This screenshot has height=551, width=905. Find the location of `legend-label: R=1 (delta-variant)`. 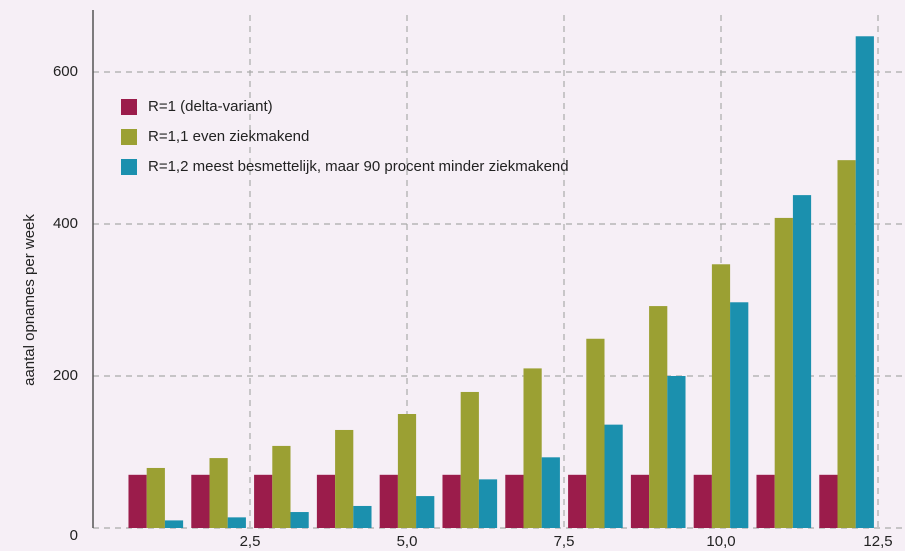

legend-label: R=1 (delta-variant) is located at coordinates (210, 106).